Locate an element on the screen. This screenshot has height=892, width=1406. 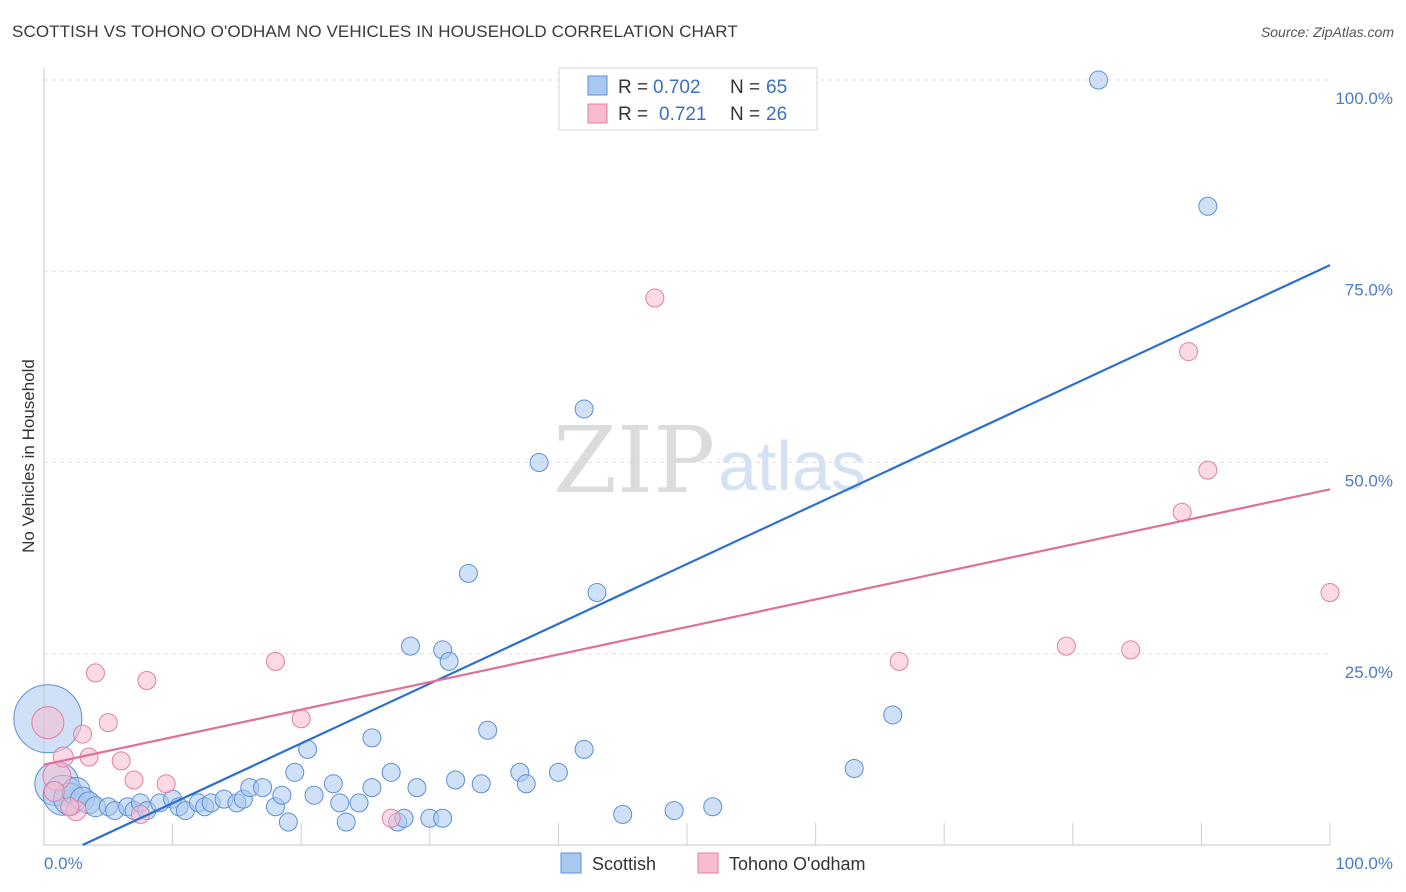
series-legend-label-tohono: Tohono O'odham is located at coordinates (797, 864).